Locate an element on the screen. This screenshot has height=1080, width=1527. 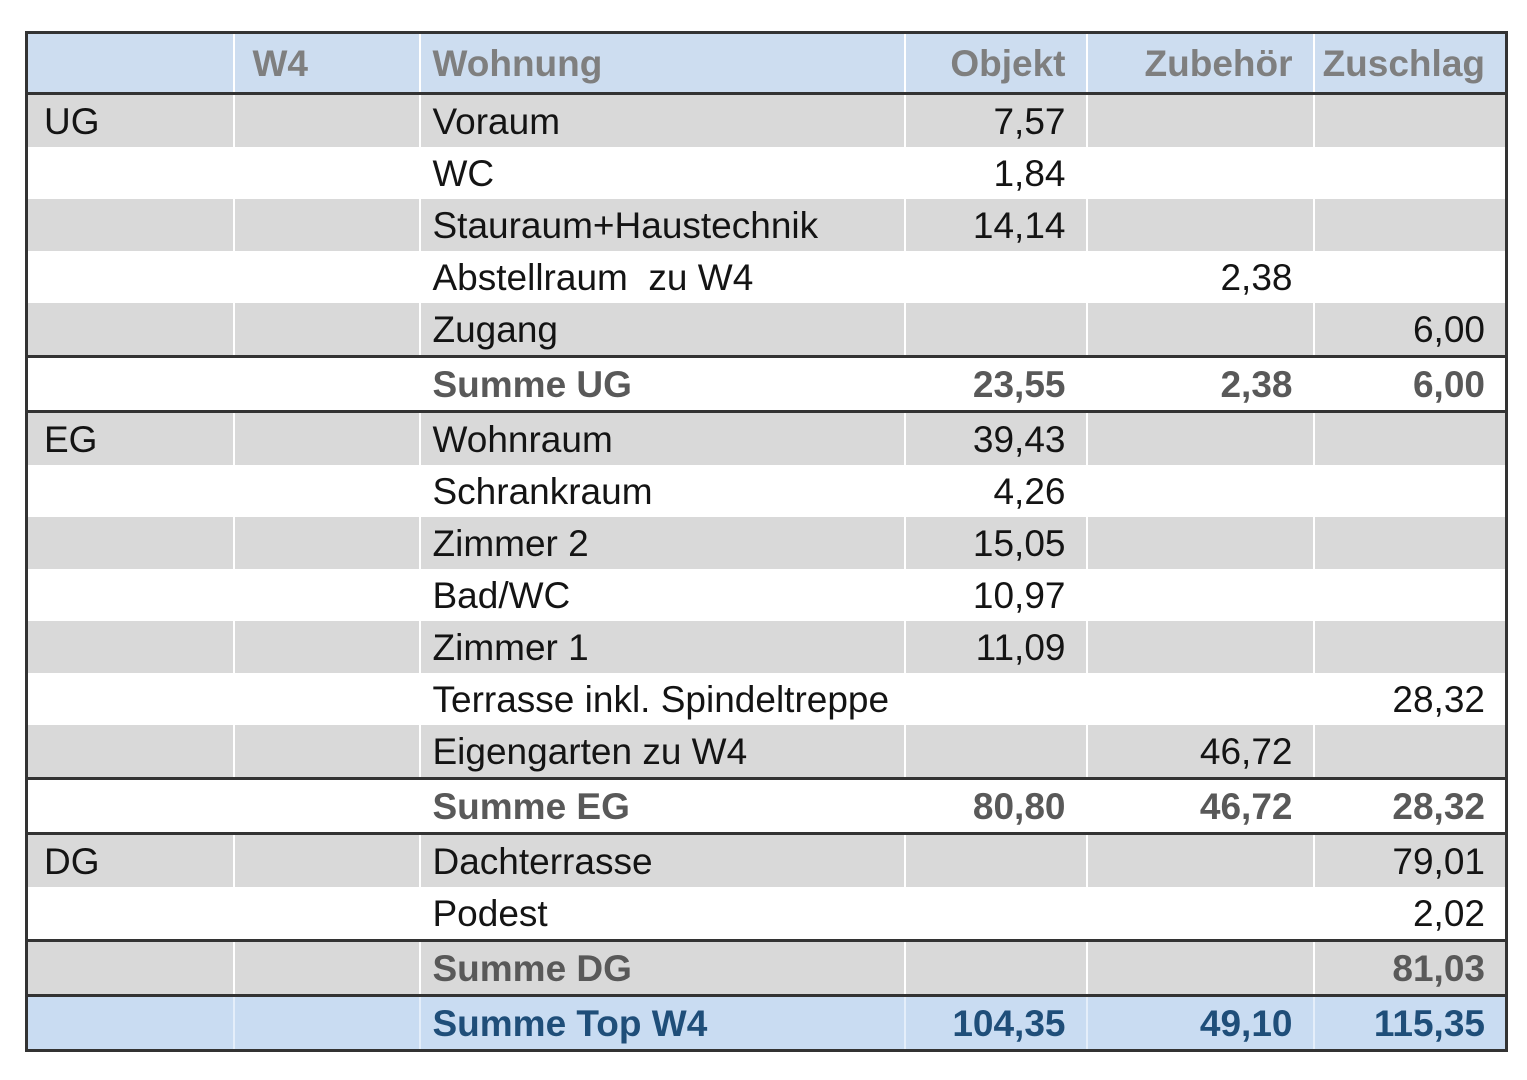
cell-objekt: 80,80 is located at coordinates (996, 806).